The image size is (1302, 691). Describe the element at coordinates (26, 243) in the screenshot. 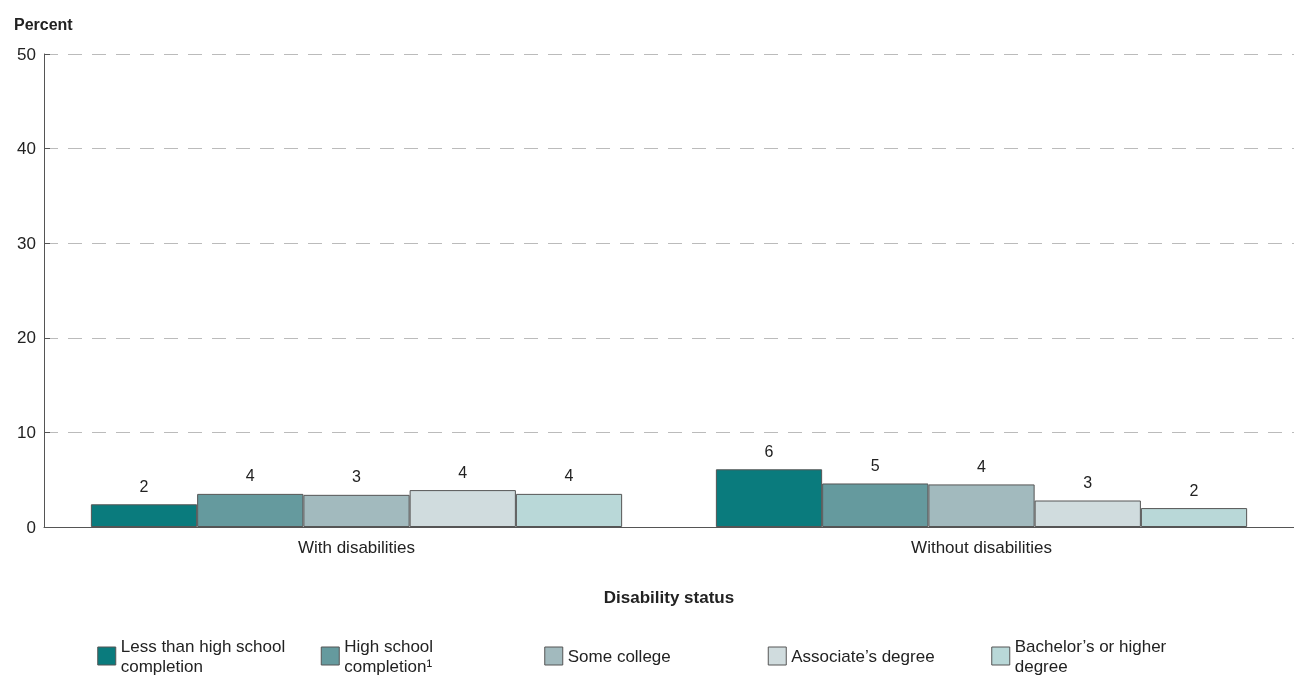

I see `y-tick-label: 30` at that location.